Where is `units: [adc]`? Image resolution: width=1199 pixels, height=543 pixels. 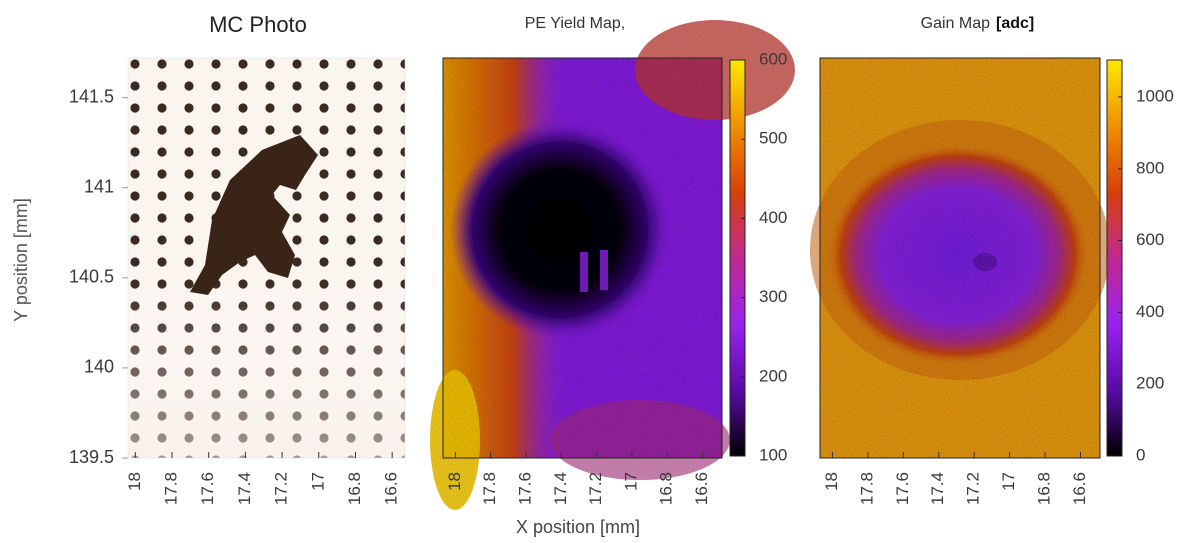 units: [adc] is located at coordinates (1015, 23).